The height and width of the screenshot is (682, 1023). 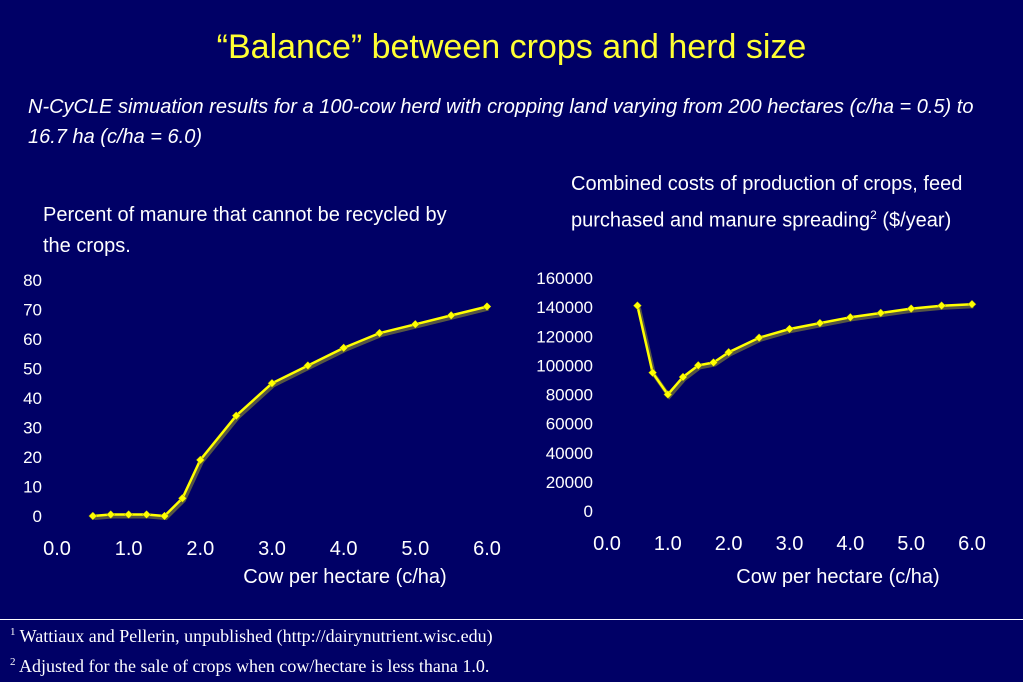 What do you see at coordinates (564, 336) in the screenshot?
I see `y-tick-label: 120000` at bounding box center [564, 336].